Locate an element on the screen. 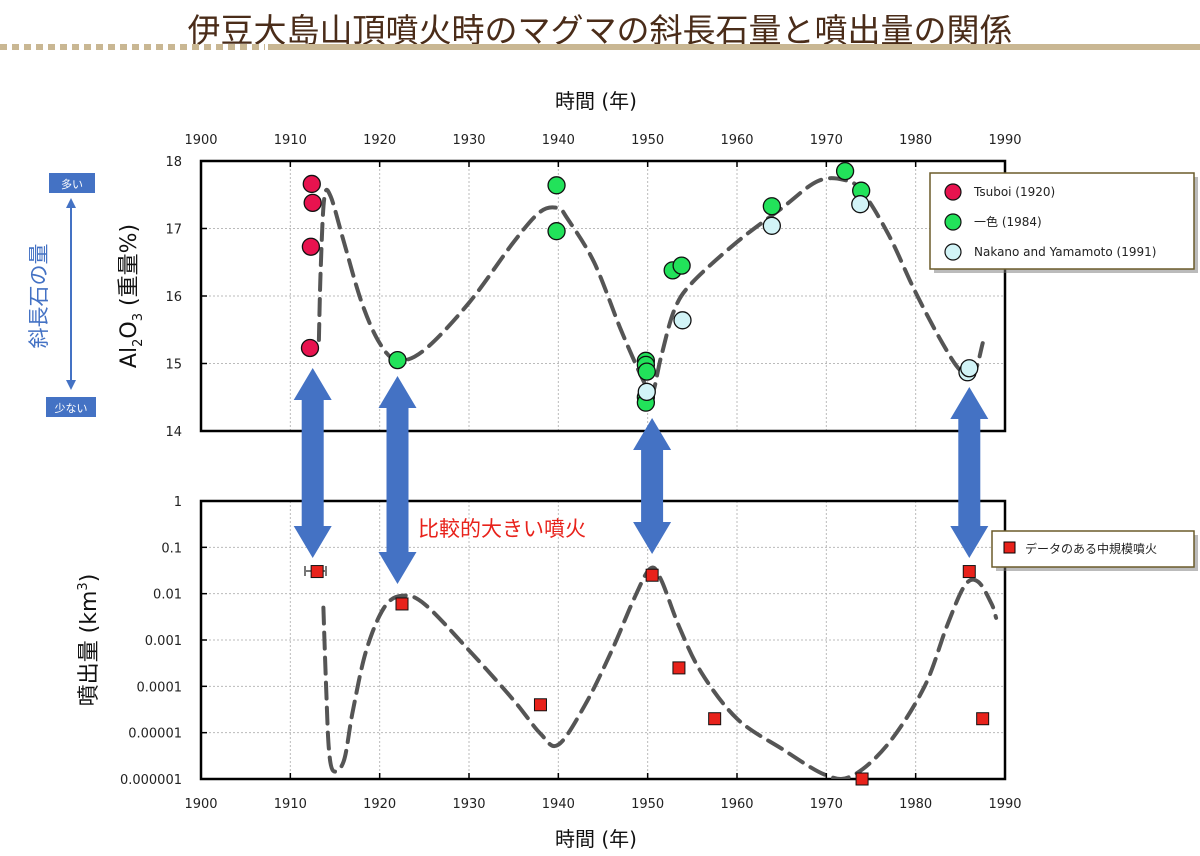  bottom-y-tick-label: 0.00001 is located at coordinates (155, 734).